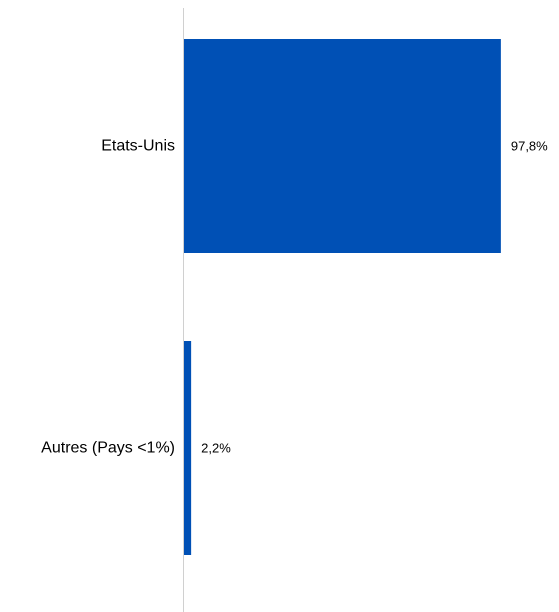  What do you see at coordinates (138, 146) in the screenshot?
I see `category-label-0: Etats-Unis` at bounding box center [138, 146].